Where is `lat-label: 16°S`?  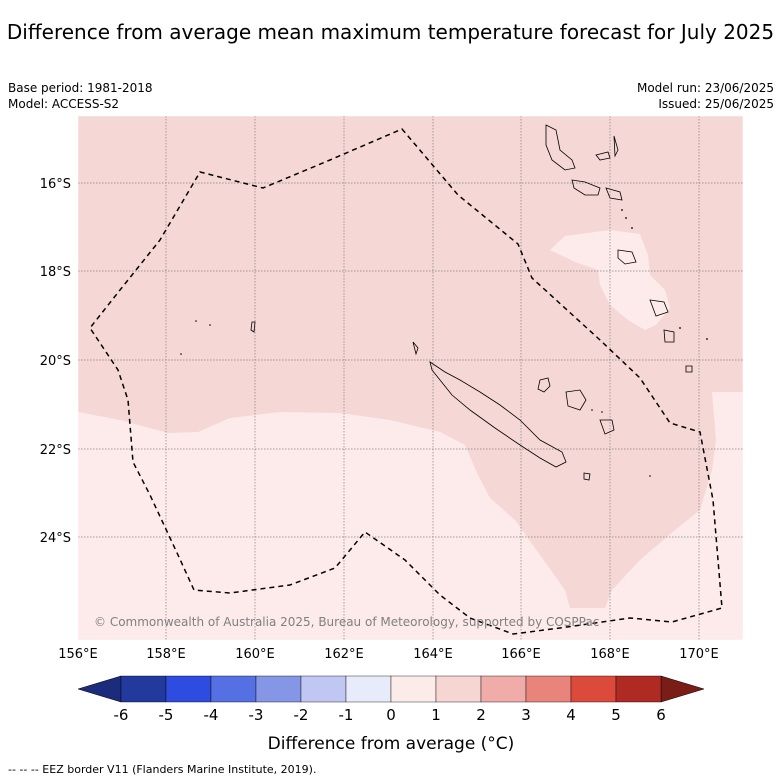 lat-label: 16°S is located at coordinates (55, 184).